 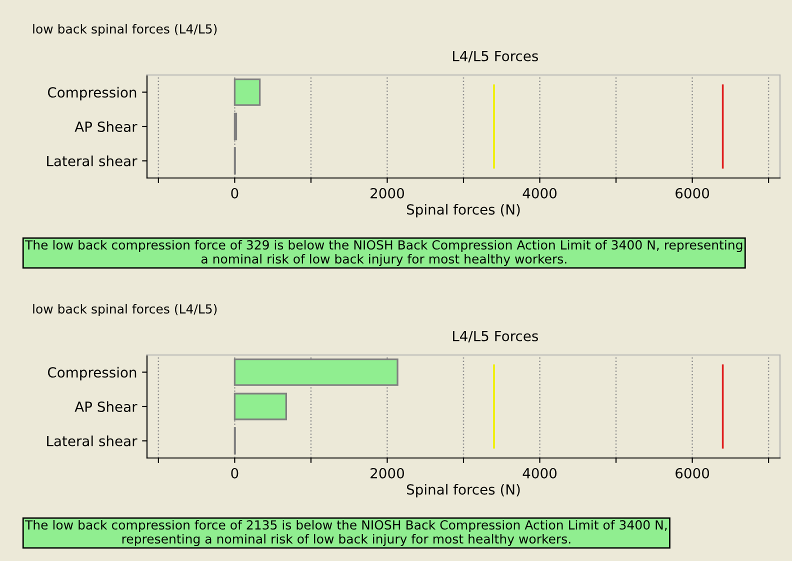 I want to click on text: The low back compression force of 329 is below the NIOSH Back Compression Action Limit of 3400 N, representing a nominal risk of low back injury for most healthy workers., so click(x=383, y=253).